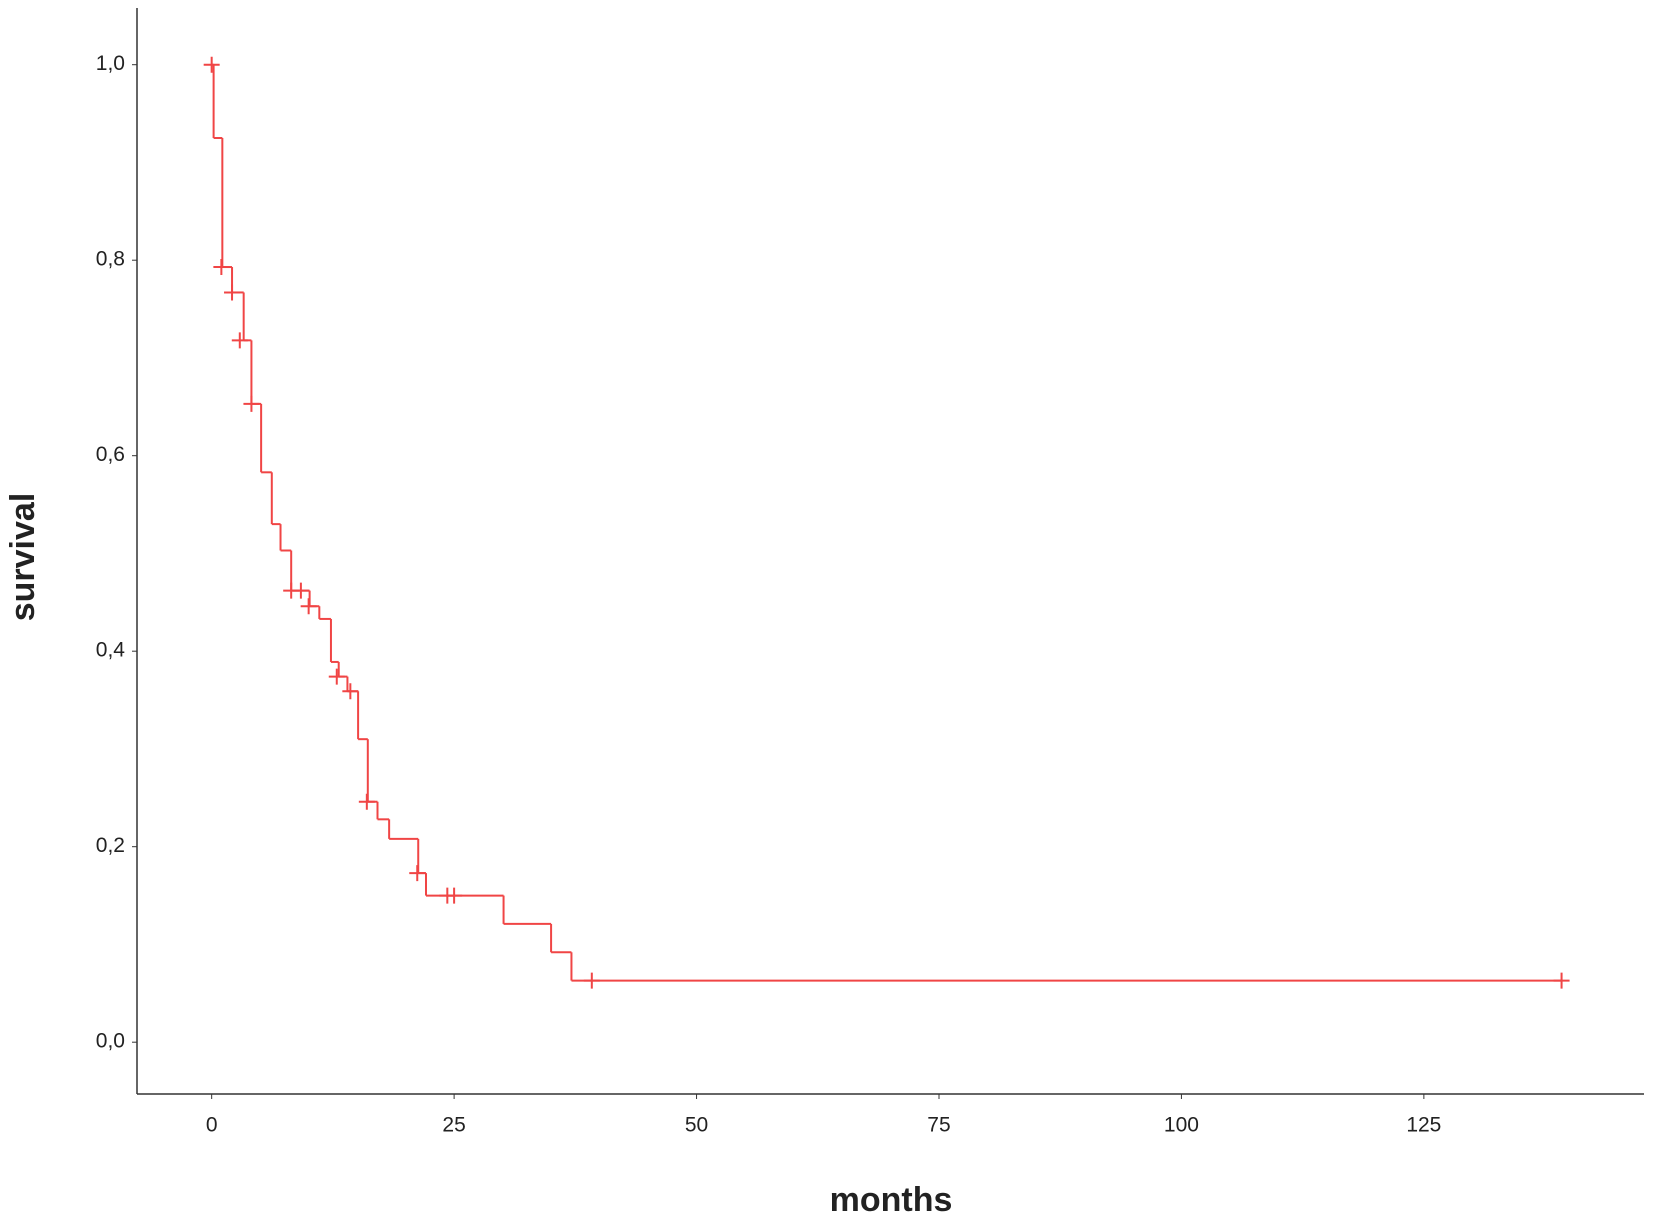  I want to click on y-tick-label: 0,4, so click(111, 650).